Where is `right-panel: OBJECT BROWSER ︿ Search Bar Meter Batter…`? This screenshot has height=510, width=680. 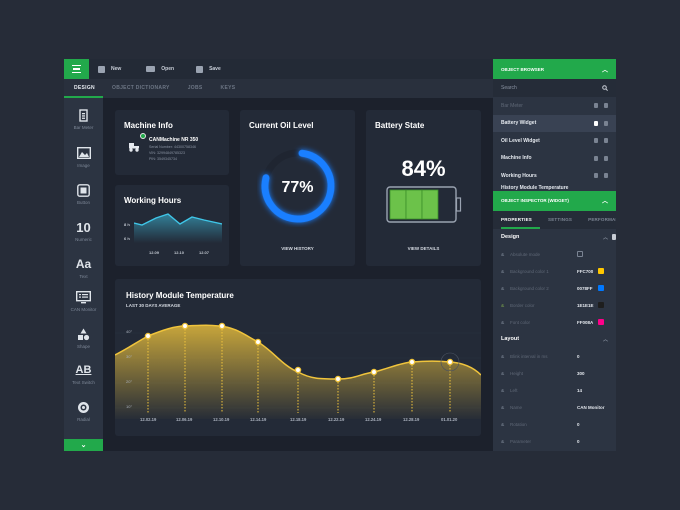 right-panel: OBJECT BROWSER ︿ Search Bar Meter Batter… is located at coordinates (554, 255).